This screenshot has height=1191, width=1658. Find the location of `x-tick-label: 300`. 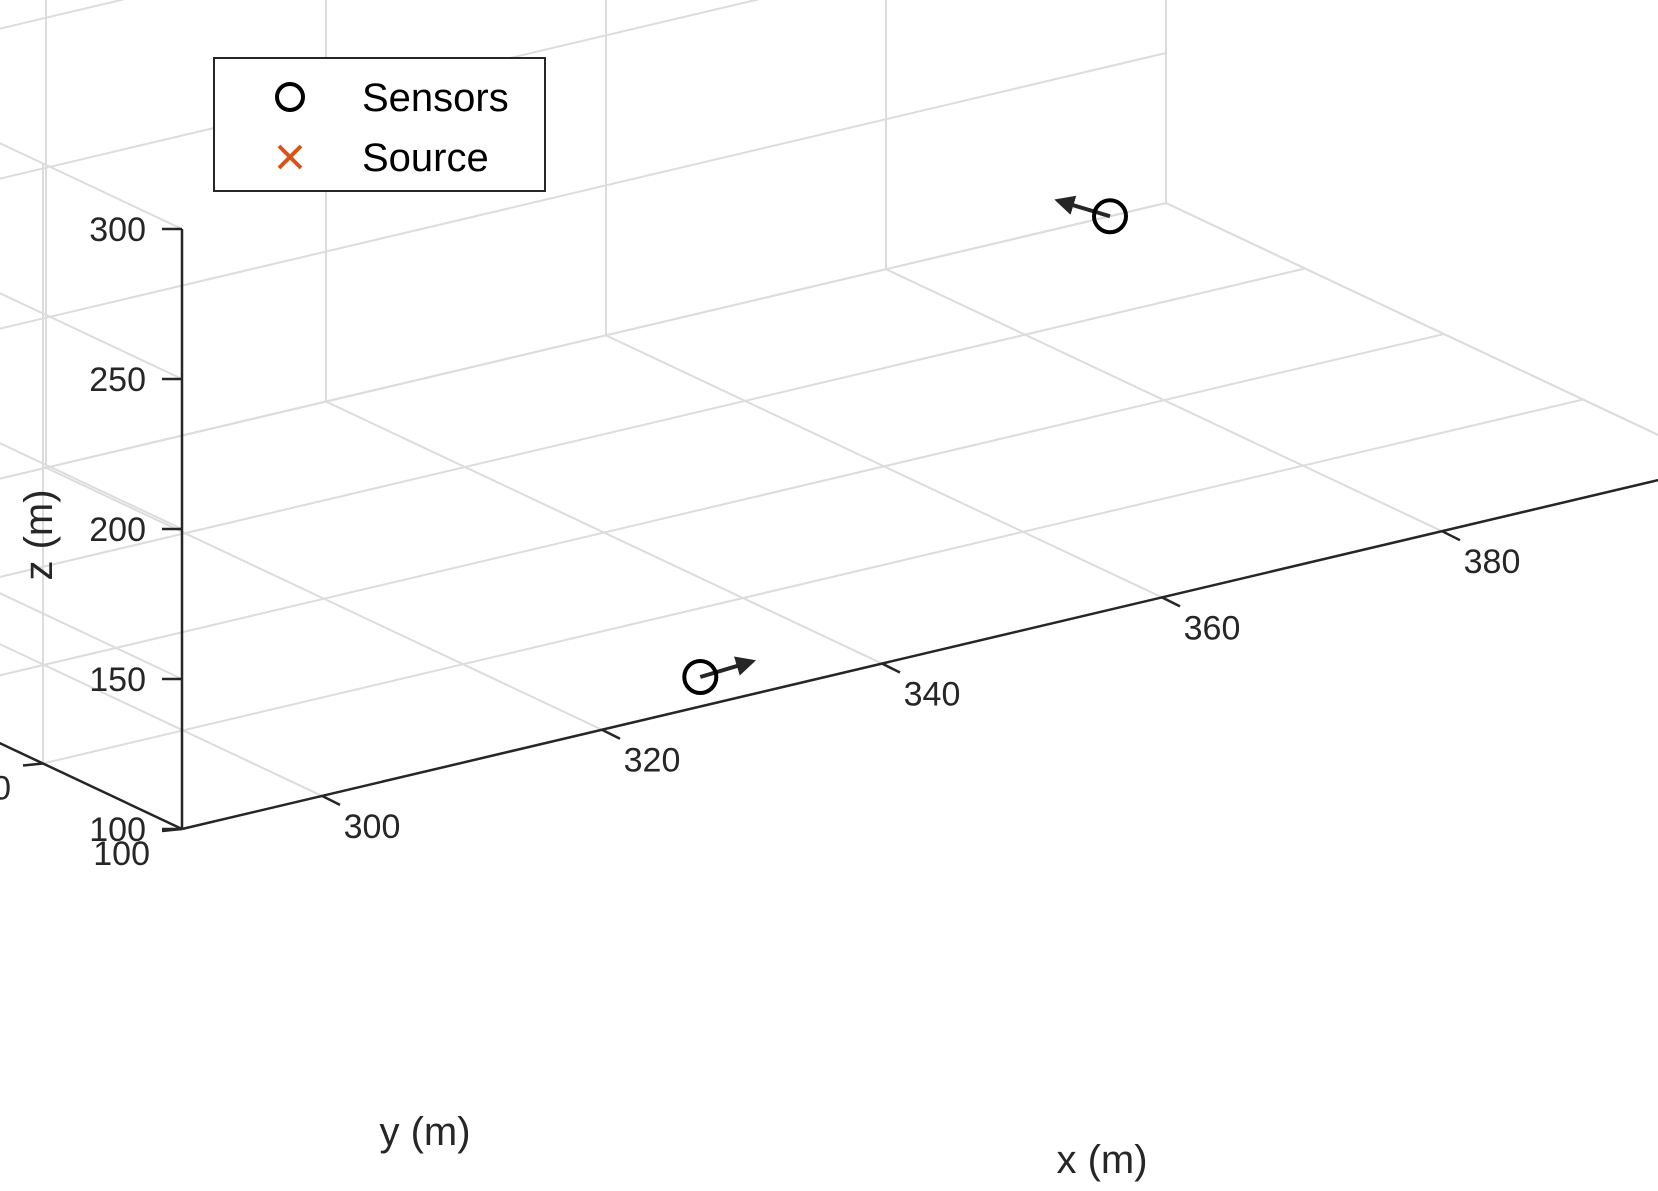

x-tick-label: 300 is located at coordinates (372, 827).